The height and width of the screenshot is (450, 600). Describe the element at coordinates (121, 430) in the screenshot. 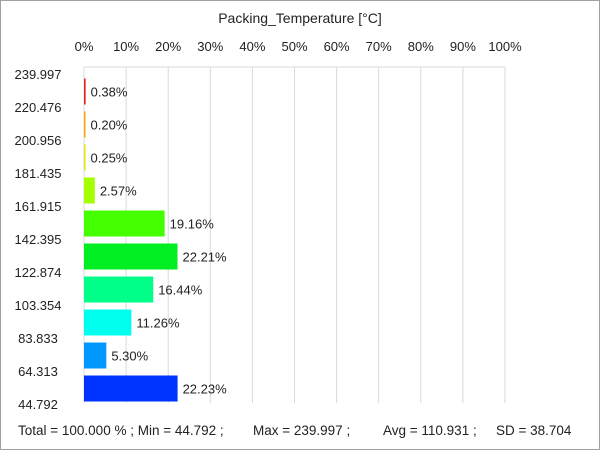

I see `footer-total-min: Total = 100.000 % ; Min = 44.792 ;` at that location.